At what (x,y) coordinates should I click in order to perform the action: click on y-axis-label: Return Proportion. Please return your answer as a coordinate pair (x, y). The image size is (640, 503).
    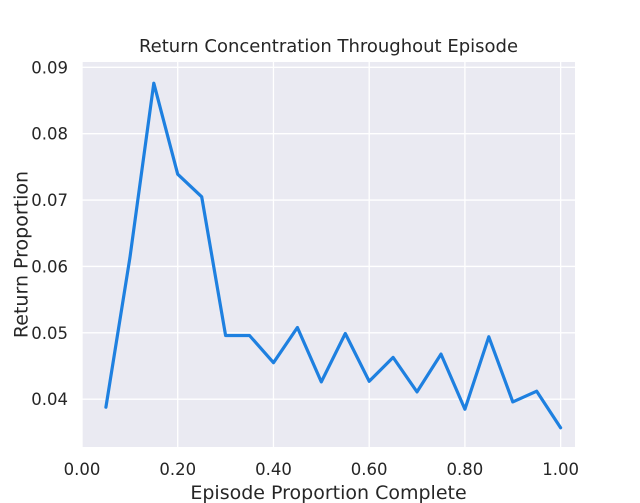
    Looking at the image, I should click on (22, 254).